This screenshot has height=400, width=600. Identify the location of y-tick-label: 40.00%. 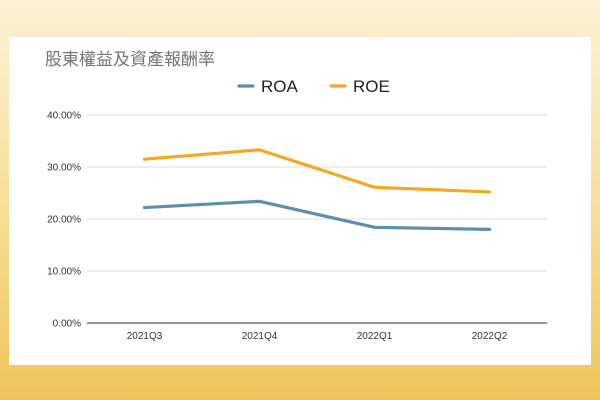
(64, 116).